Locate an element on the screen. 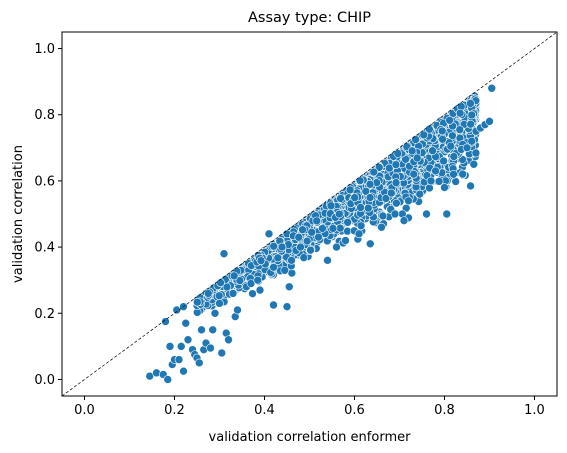 The width and height of the screenshot is (567, 453). x-tick-label: 0.6 is located at coordinates (354, 410).